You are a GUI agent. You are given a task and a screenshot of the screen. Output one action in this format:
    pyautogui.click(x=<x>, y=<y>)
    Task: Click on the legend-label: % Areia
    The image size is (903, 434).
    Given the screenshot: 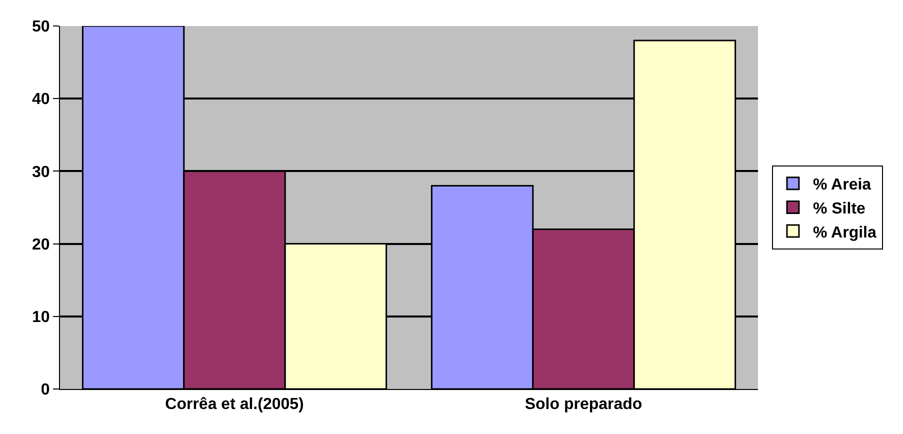 What is the action you would take?
    pyautogui.click(x=842, y=185)
    